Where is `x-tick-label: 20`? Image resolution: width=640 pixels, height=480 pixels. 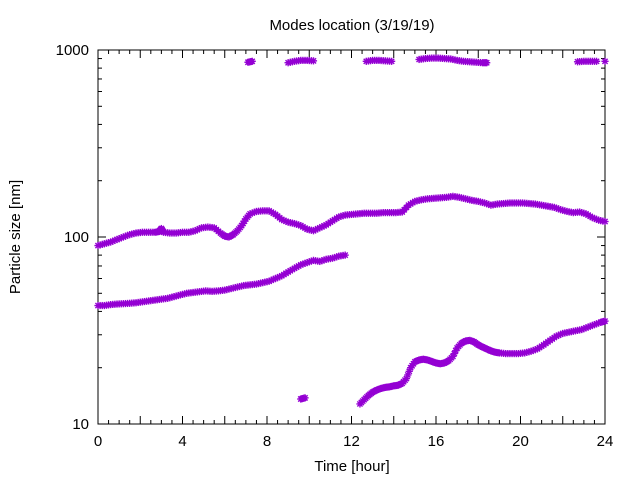 x-tick-label: 20 is located at coordinates (520, 441).